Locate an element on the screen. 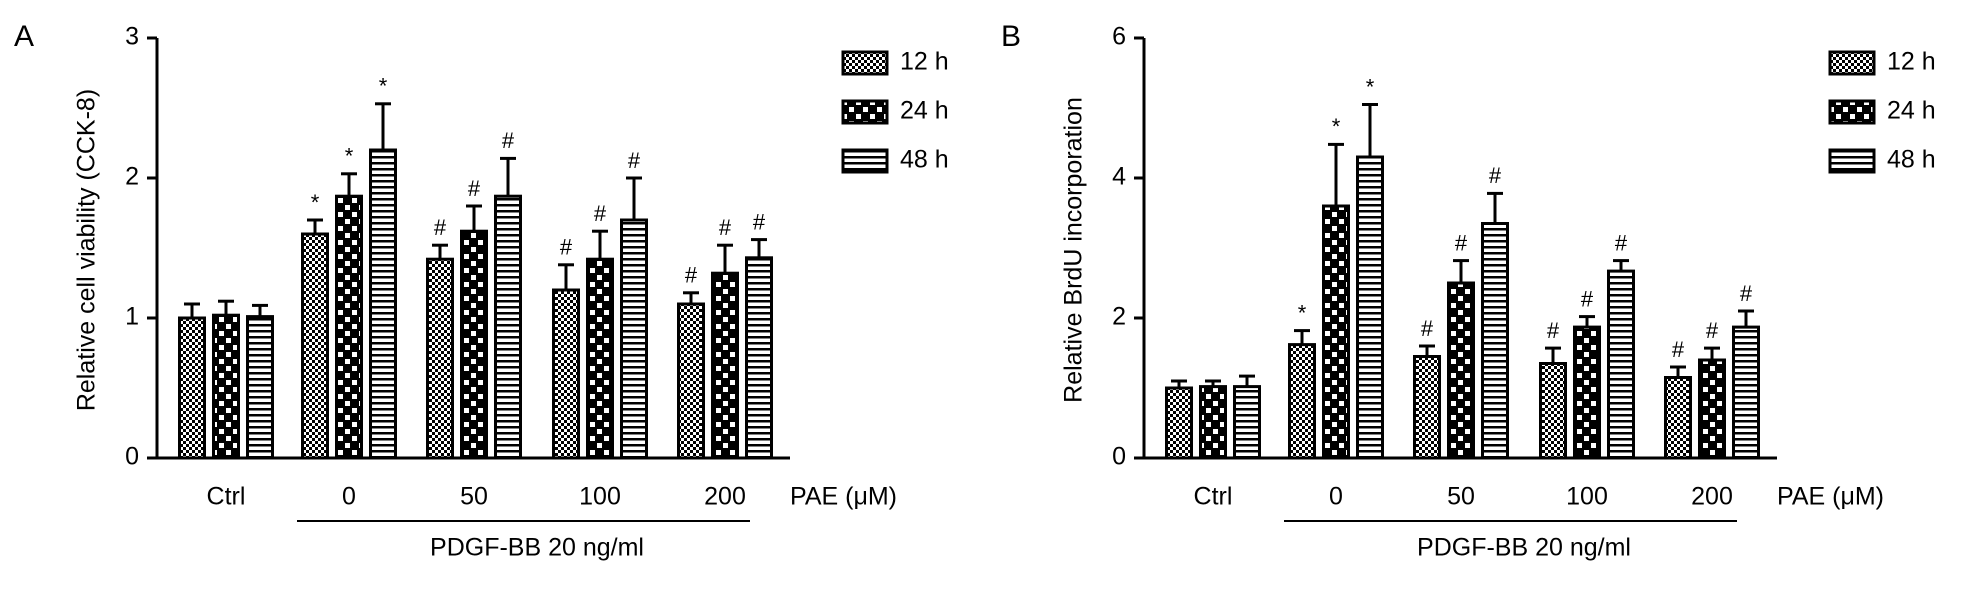  y-tick-label: 3 is located at coordinates (132, 37).